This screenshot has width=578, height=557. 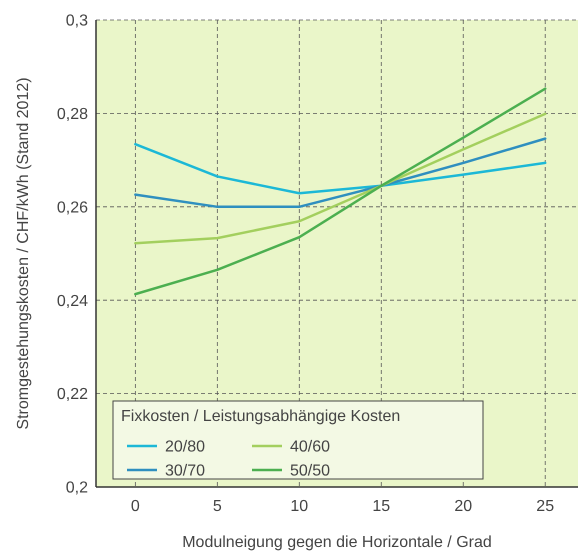 What do you see at coordinates (381, 506) in the screenshot?
I see `x-tick-label: 15` at bounding box center [381, 506].